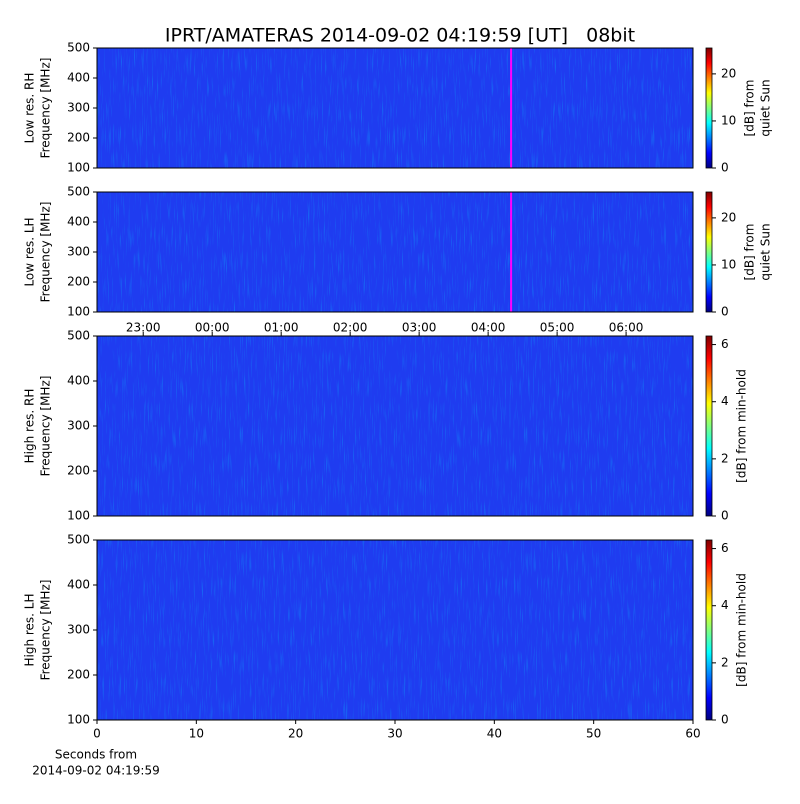 Image resolution: width=800 pixels, height=804 pixels. What do you see at coordinates (97, 734) in the screenshot?
I see `x-tick-label: 0` at bounding box center [97, 734].